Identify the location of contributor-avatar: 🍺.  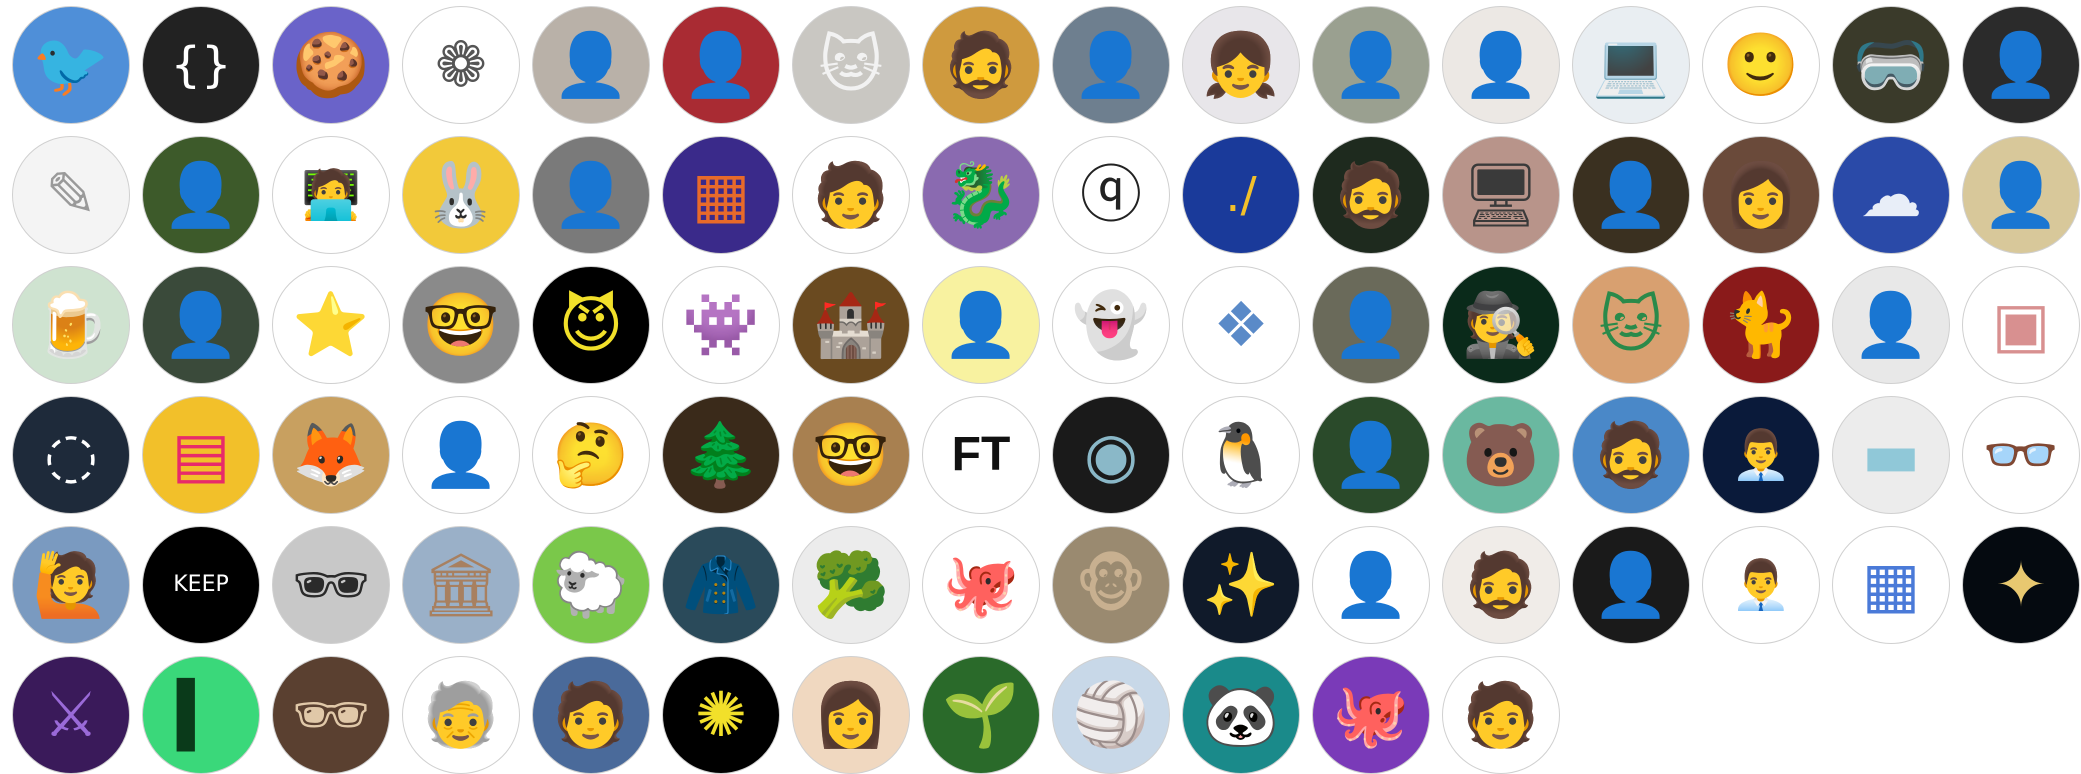
(71, 325).